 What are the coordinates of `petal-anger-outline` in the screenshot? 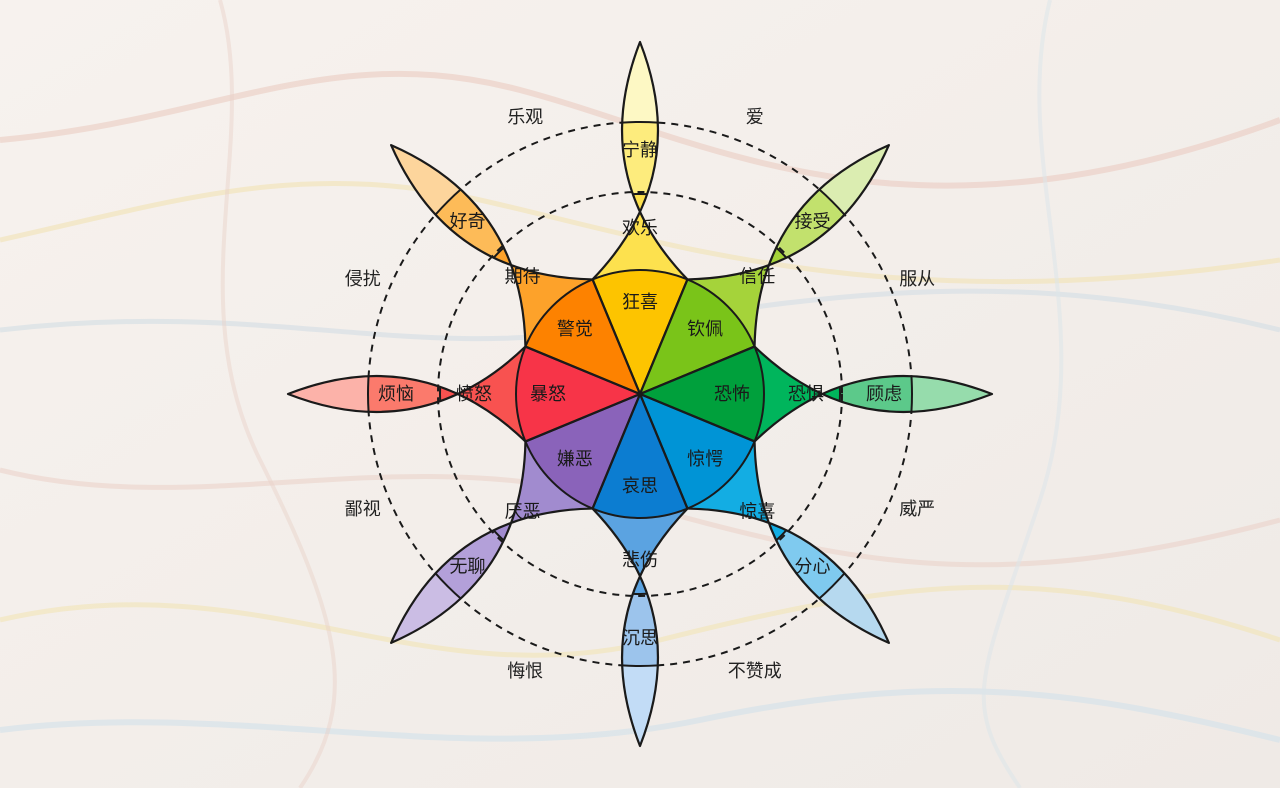 It's located at (464, 394).